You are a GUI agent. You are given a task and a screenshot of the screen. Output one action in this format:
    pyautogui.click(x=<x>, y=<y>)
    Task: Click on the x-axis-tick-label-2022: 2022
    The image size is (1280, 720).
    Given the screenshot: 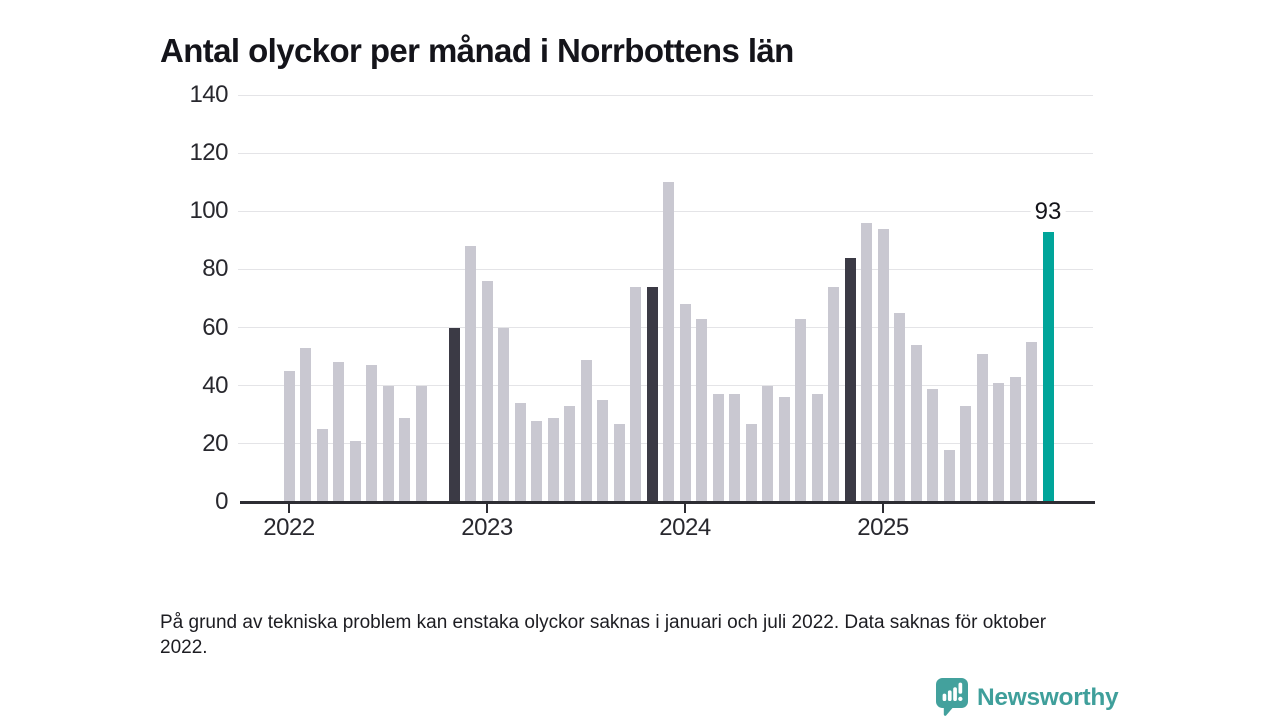 What is the action you would take?
    pyautogui.click(x=289, y=527)
    